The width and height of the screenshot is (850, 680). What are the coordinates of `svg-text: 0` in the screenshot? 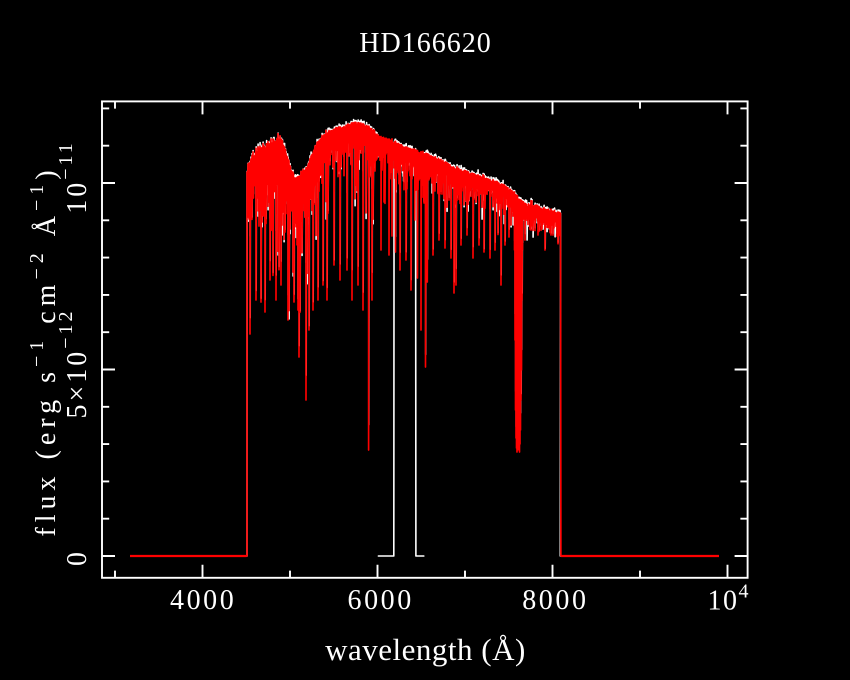 It's located at (77, 559).